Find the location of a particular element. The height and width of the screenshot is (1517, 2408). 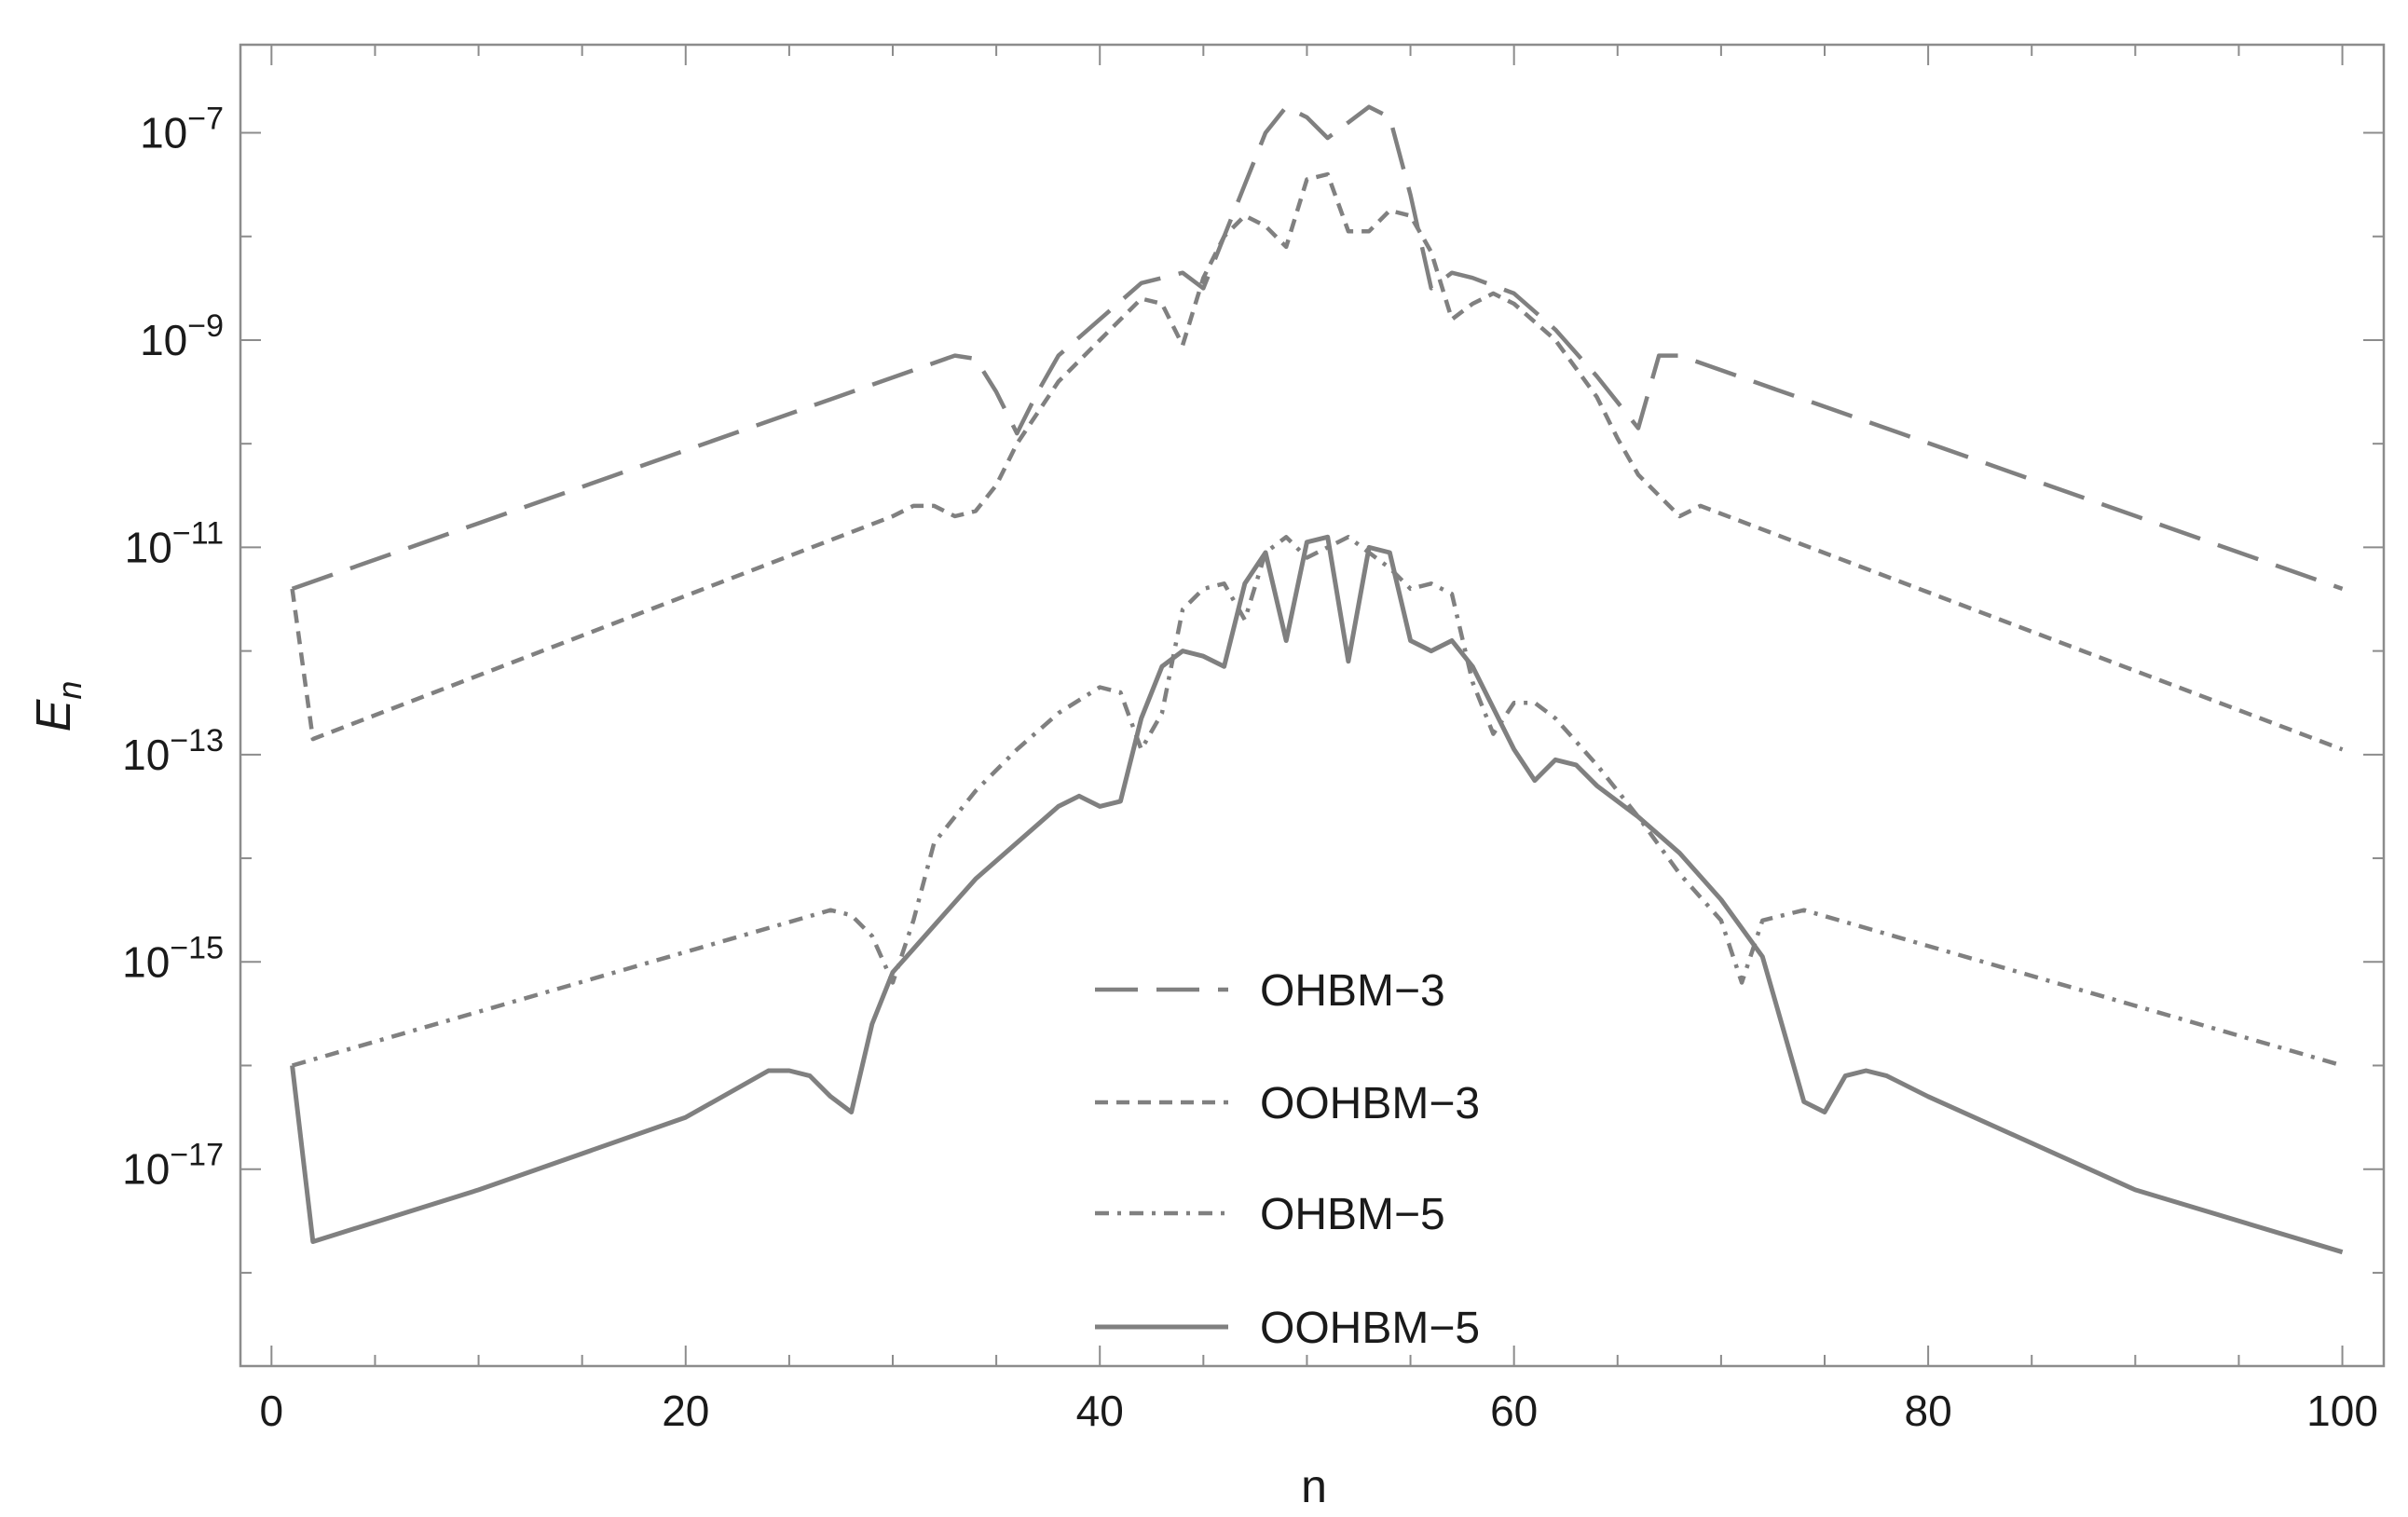

x-tick-label: 0 is located at coordinates (272, 1411).